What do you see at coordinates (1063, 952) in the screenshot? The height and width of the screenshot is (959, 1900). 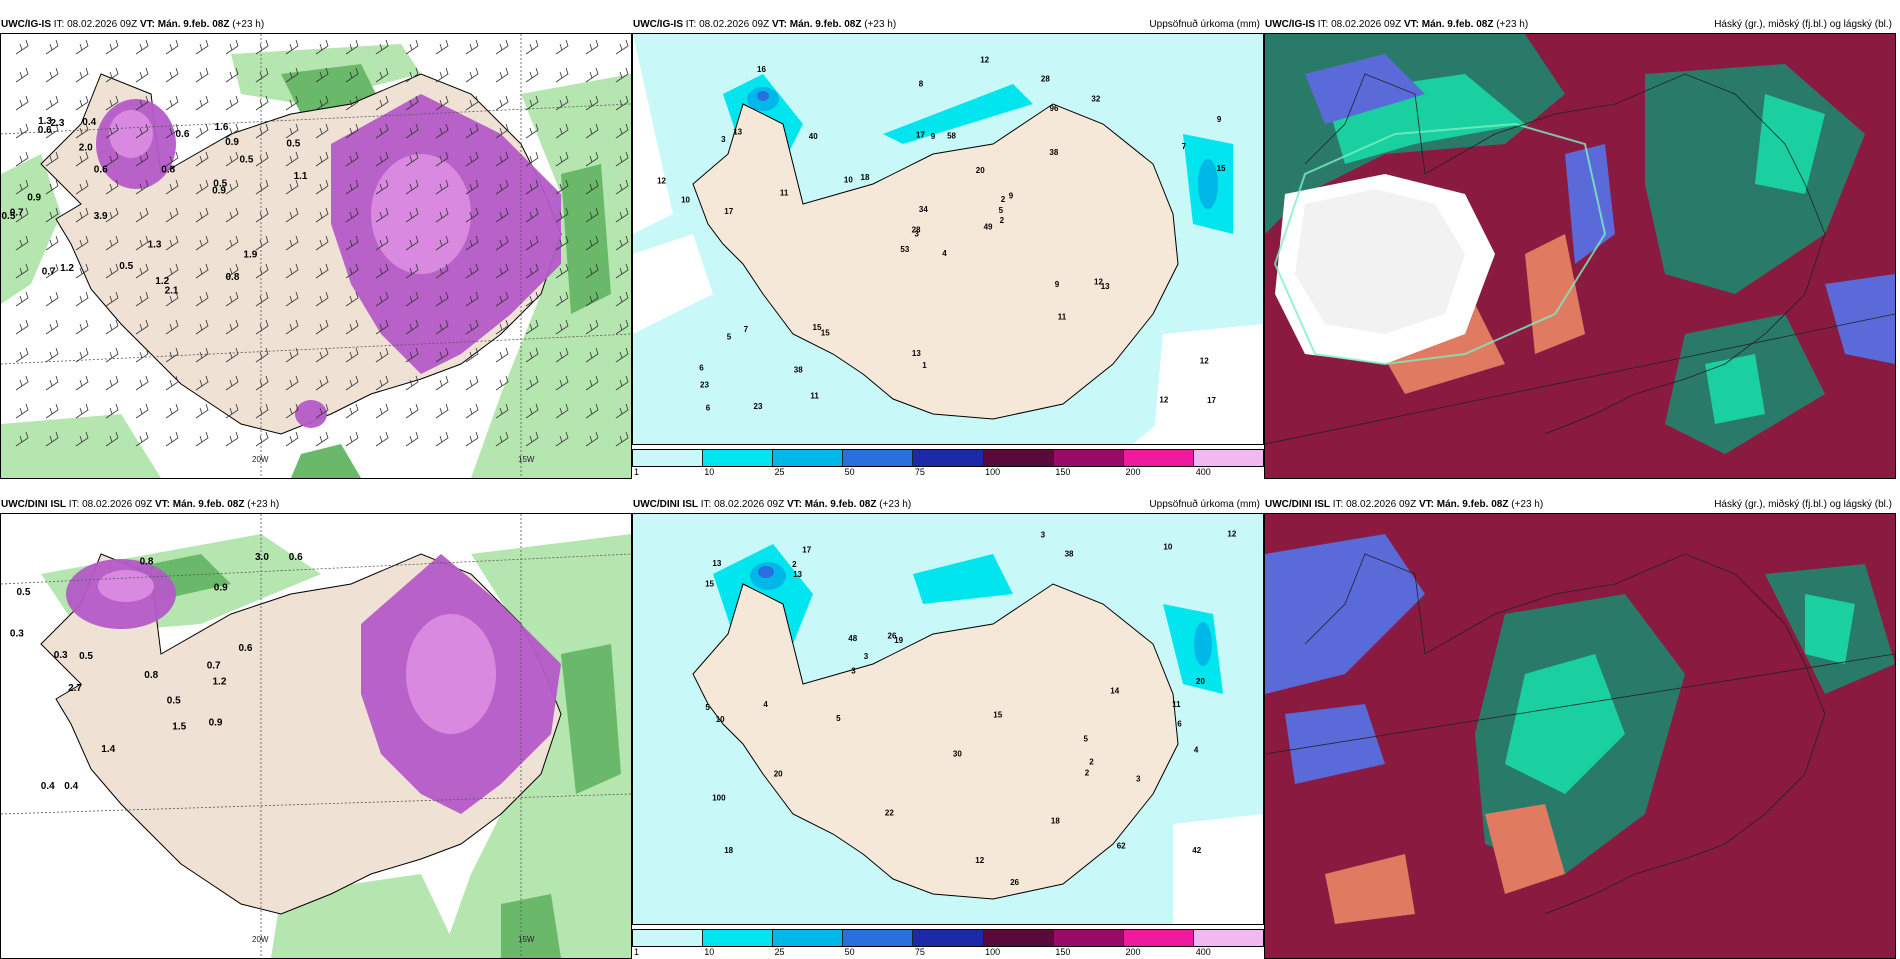 I see `colorbar-tick-label: 150` at bounding box center [1063, 952].